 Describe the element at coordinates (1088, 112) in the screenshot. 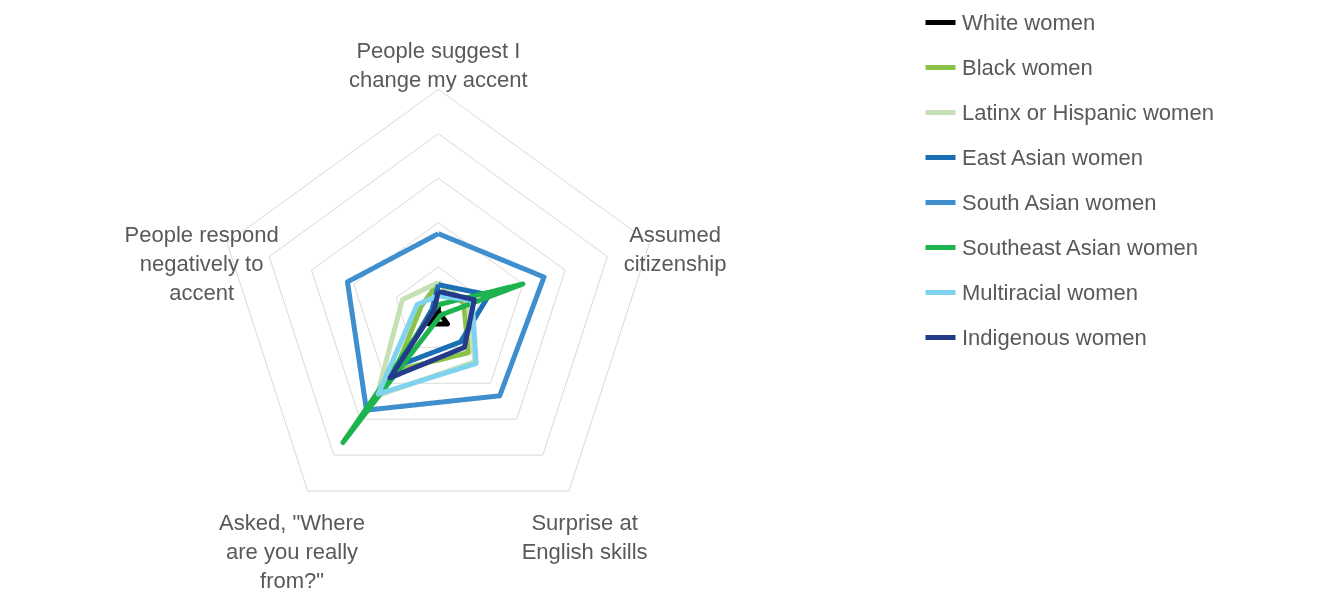

I see `legend-label: Latinx or Hispanic women` at that location.